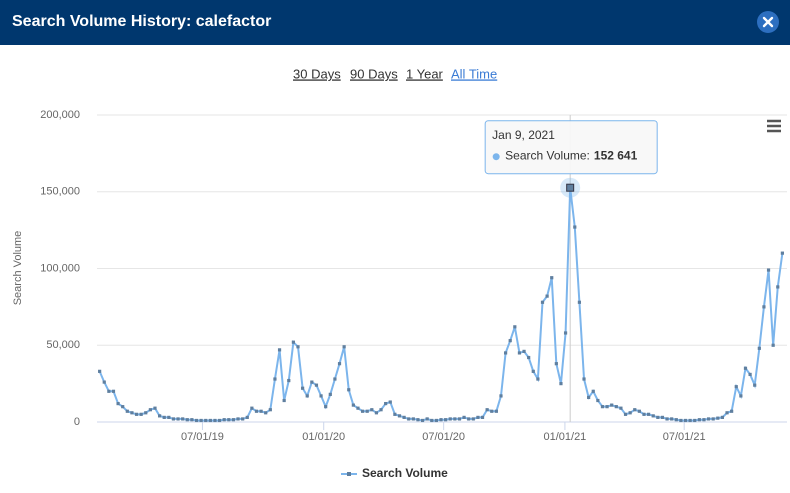 Image resolution: width=790 pixels, height=493 pixels. I want to click on range-link: All Time, so click(474, 73).